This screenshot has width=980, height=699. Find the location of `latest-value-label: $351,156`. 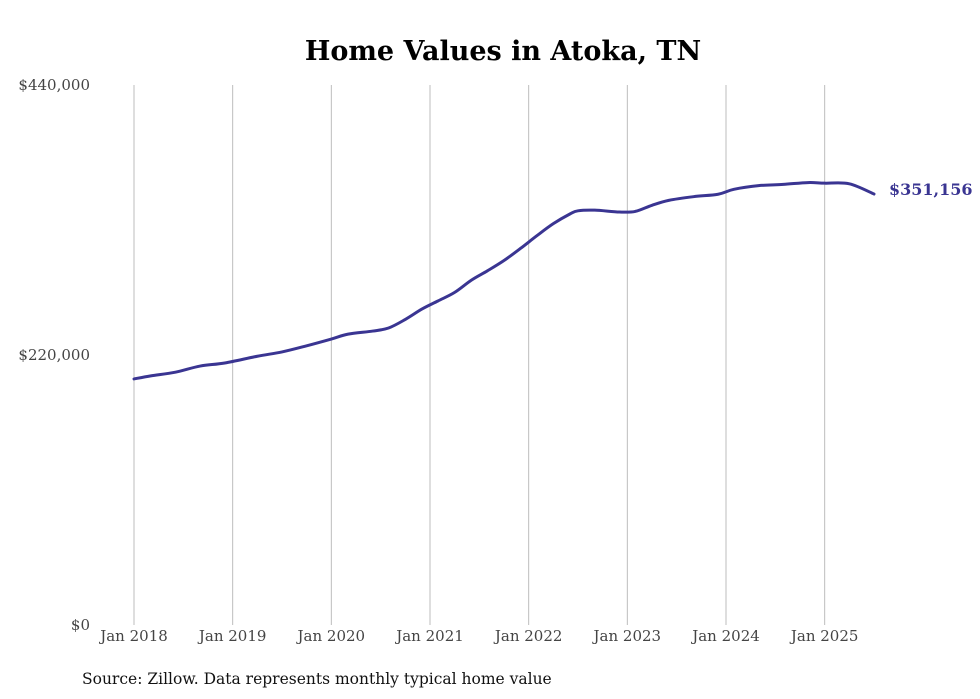

latest-value-label: $351,156 is located at coordinates (931, 189).